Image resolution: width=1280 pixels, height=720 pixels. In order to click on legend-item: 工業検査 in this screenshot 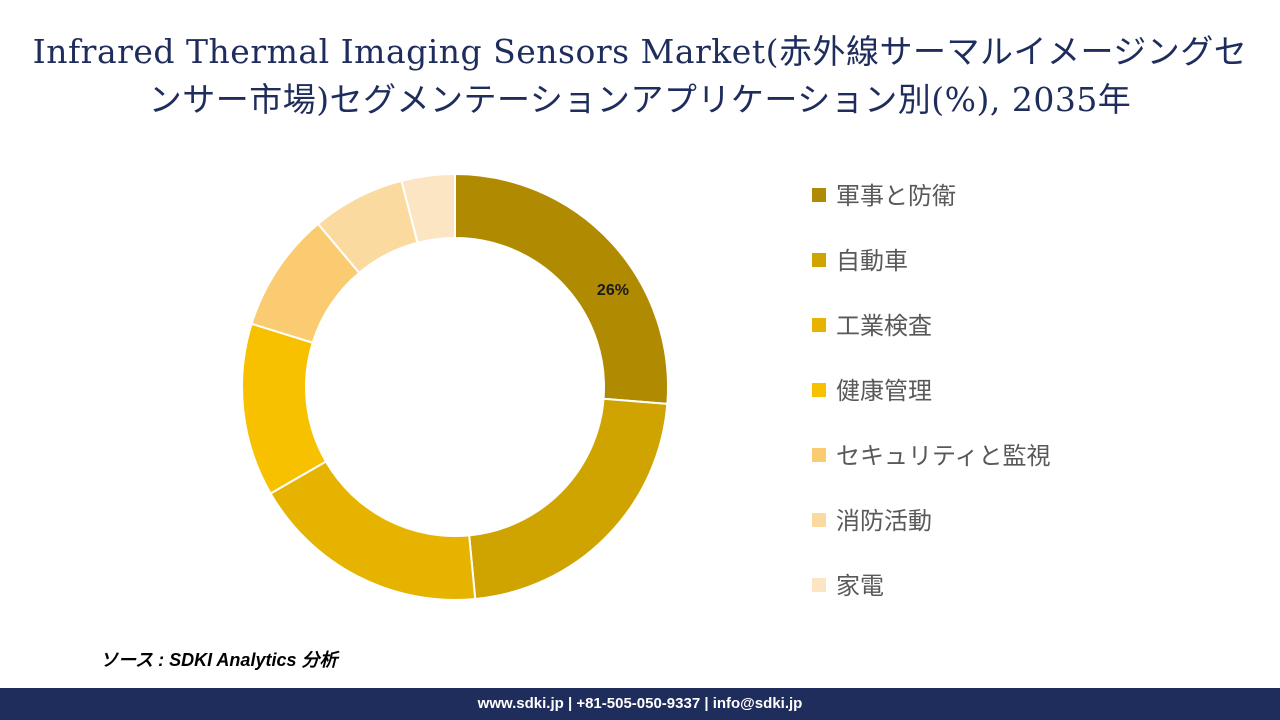, I will do `click(931, 338)`.